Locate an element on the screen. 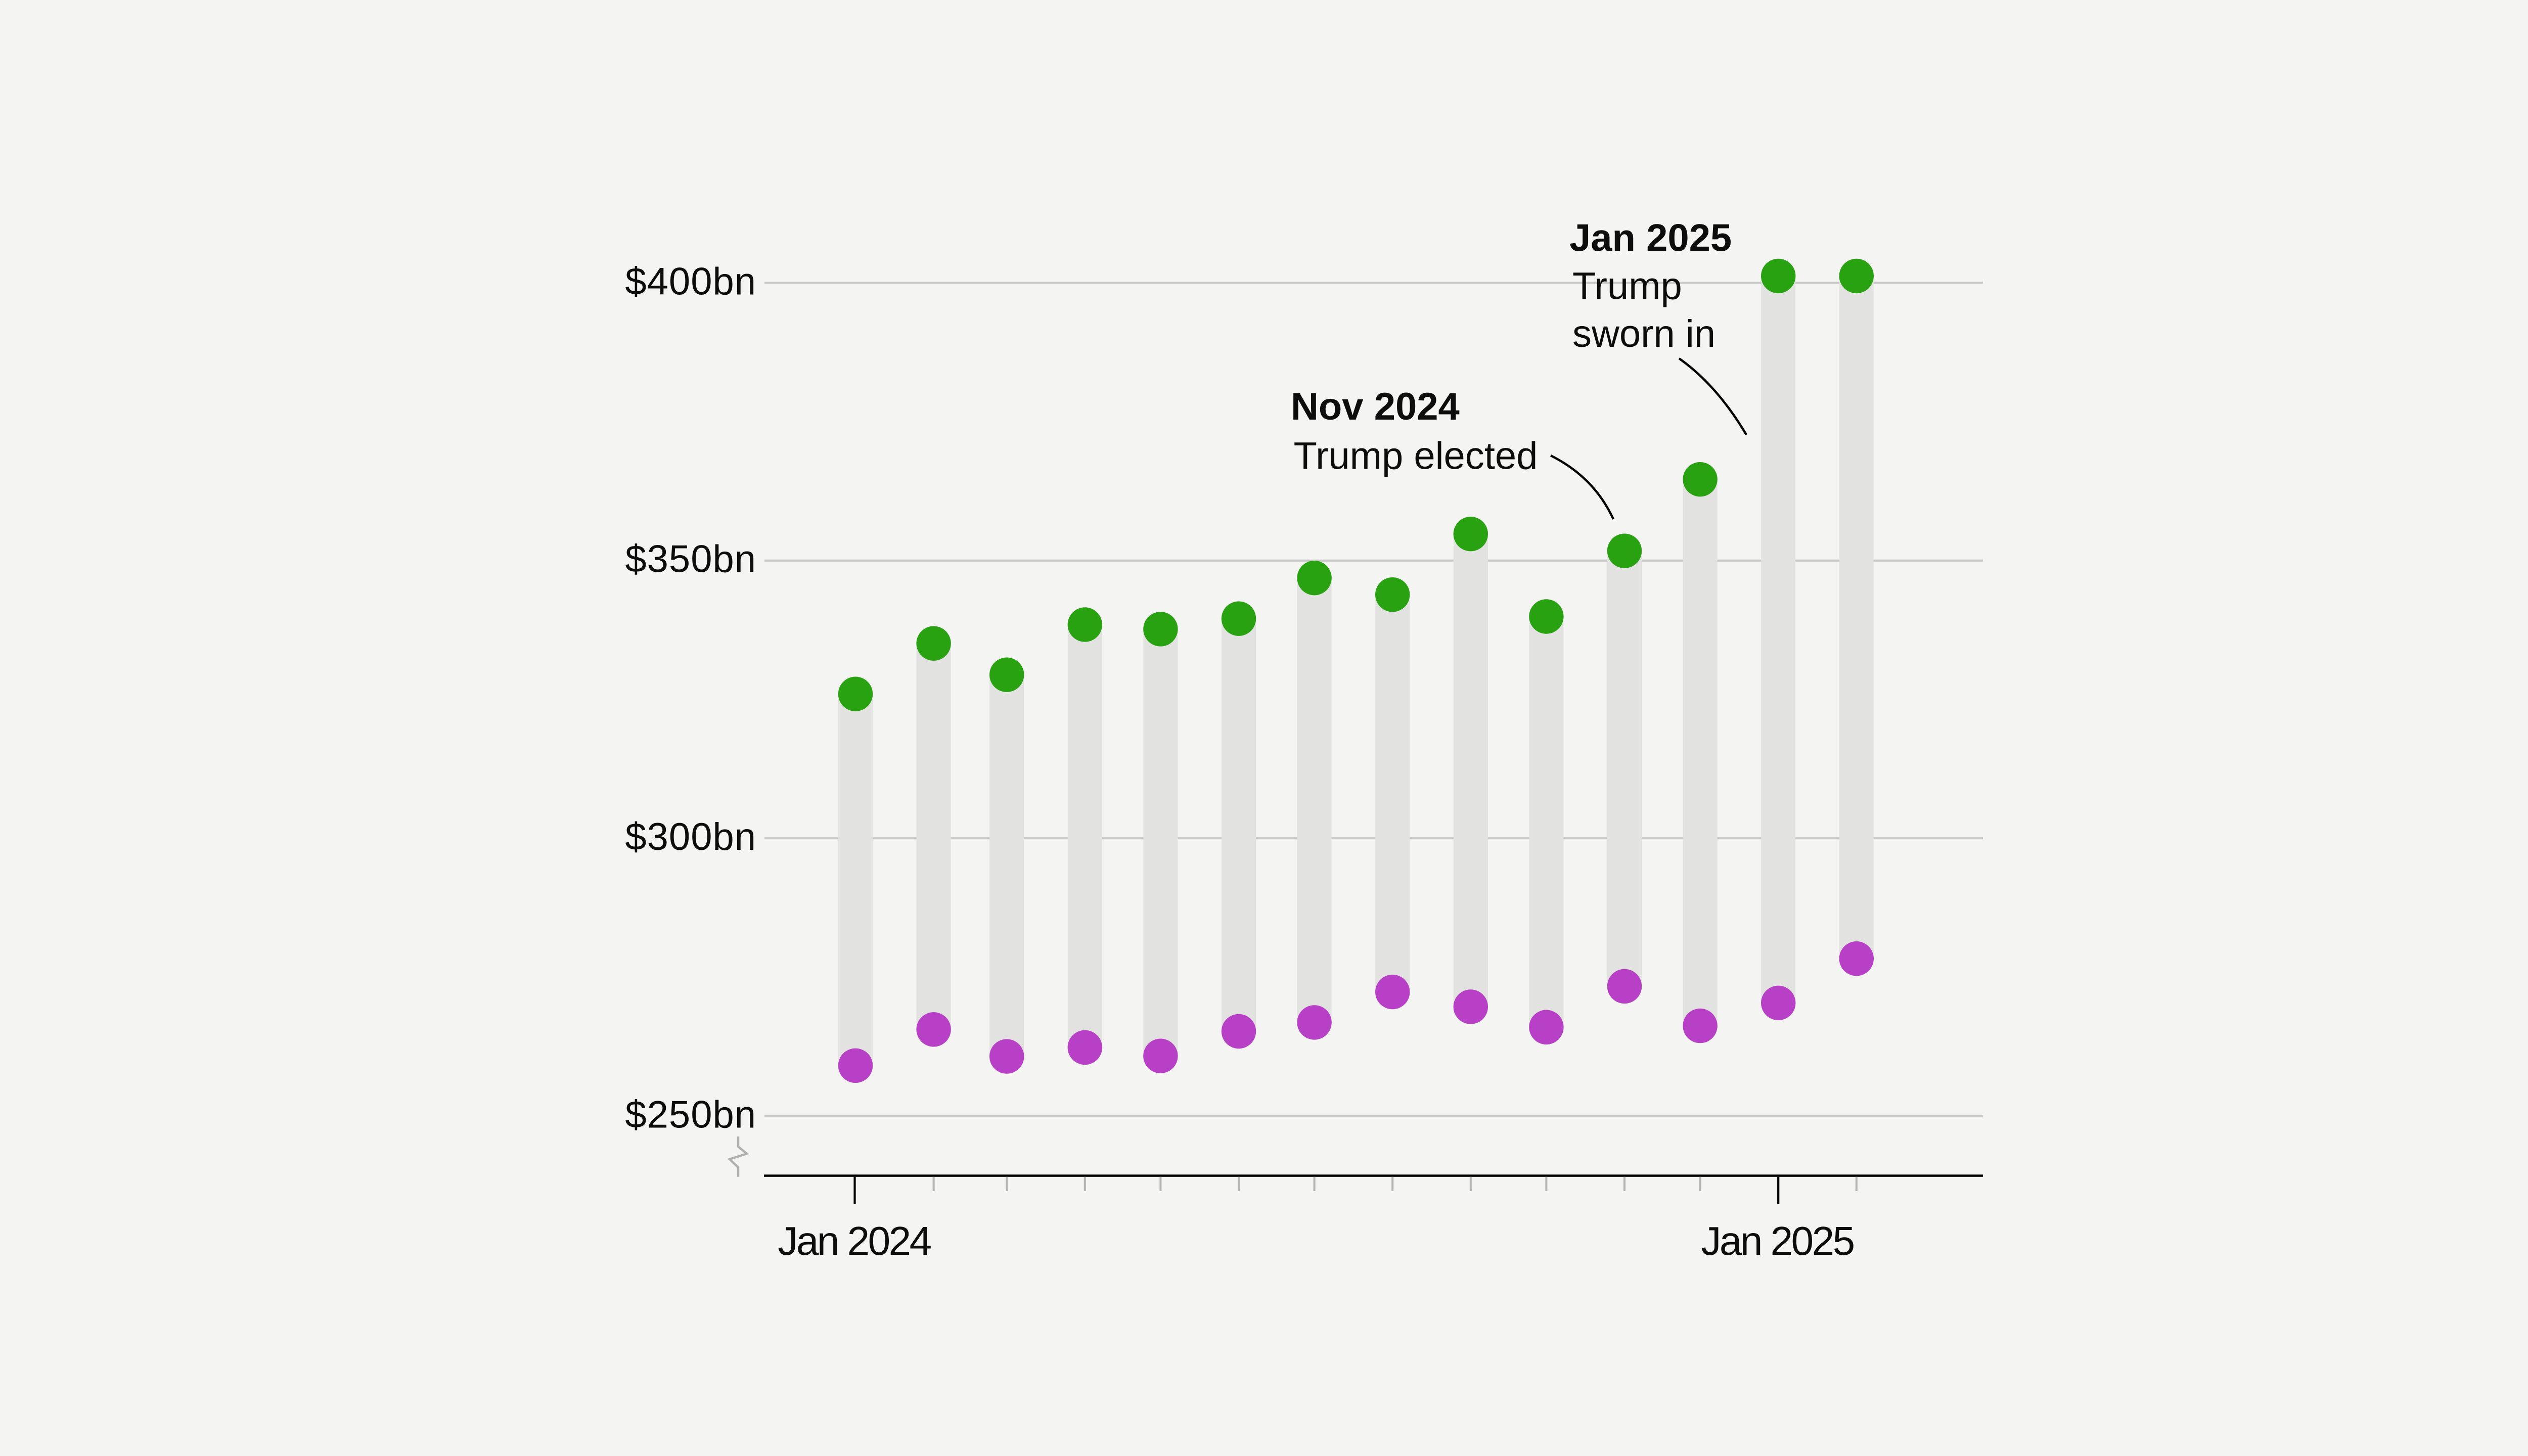 The height and width of the screenshot is (1456, 2528). svg-text: $300bn is located at coordinates (691, 836).